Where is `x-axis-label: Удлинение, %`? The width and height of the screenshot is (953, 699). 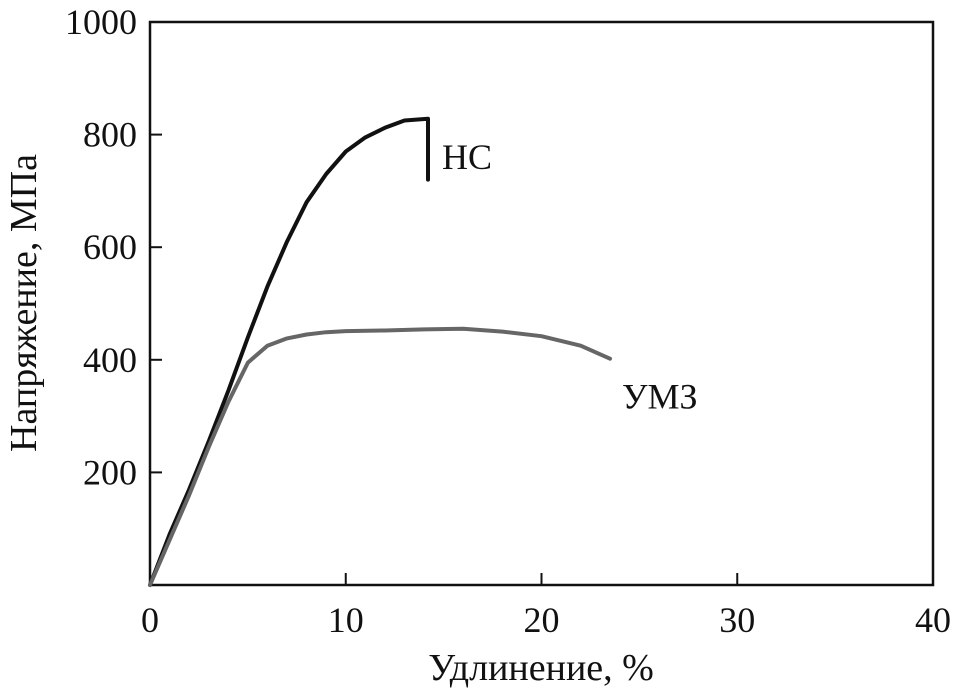 x-axis-label: Удлинение, % is located at coordinates (541, 668).